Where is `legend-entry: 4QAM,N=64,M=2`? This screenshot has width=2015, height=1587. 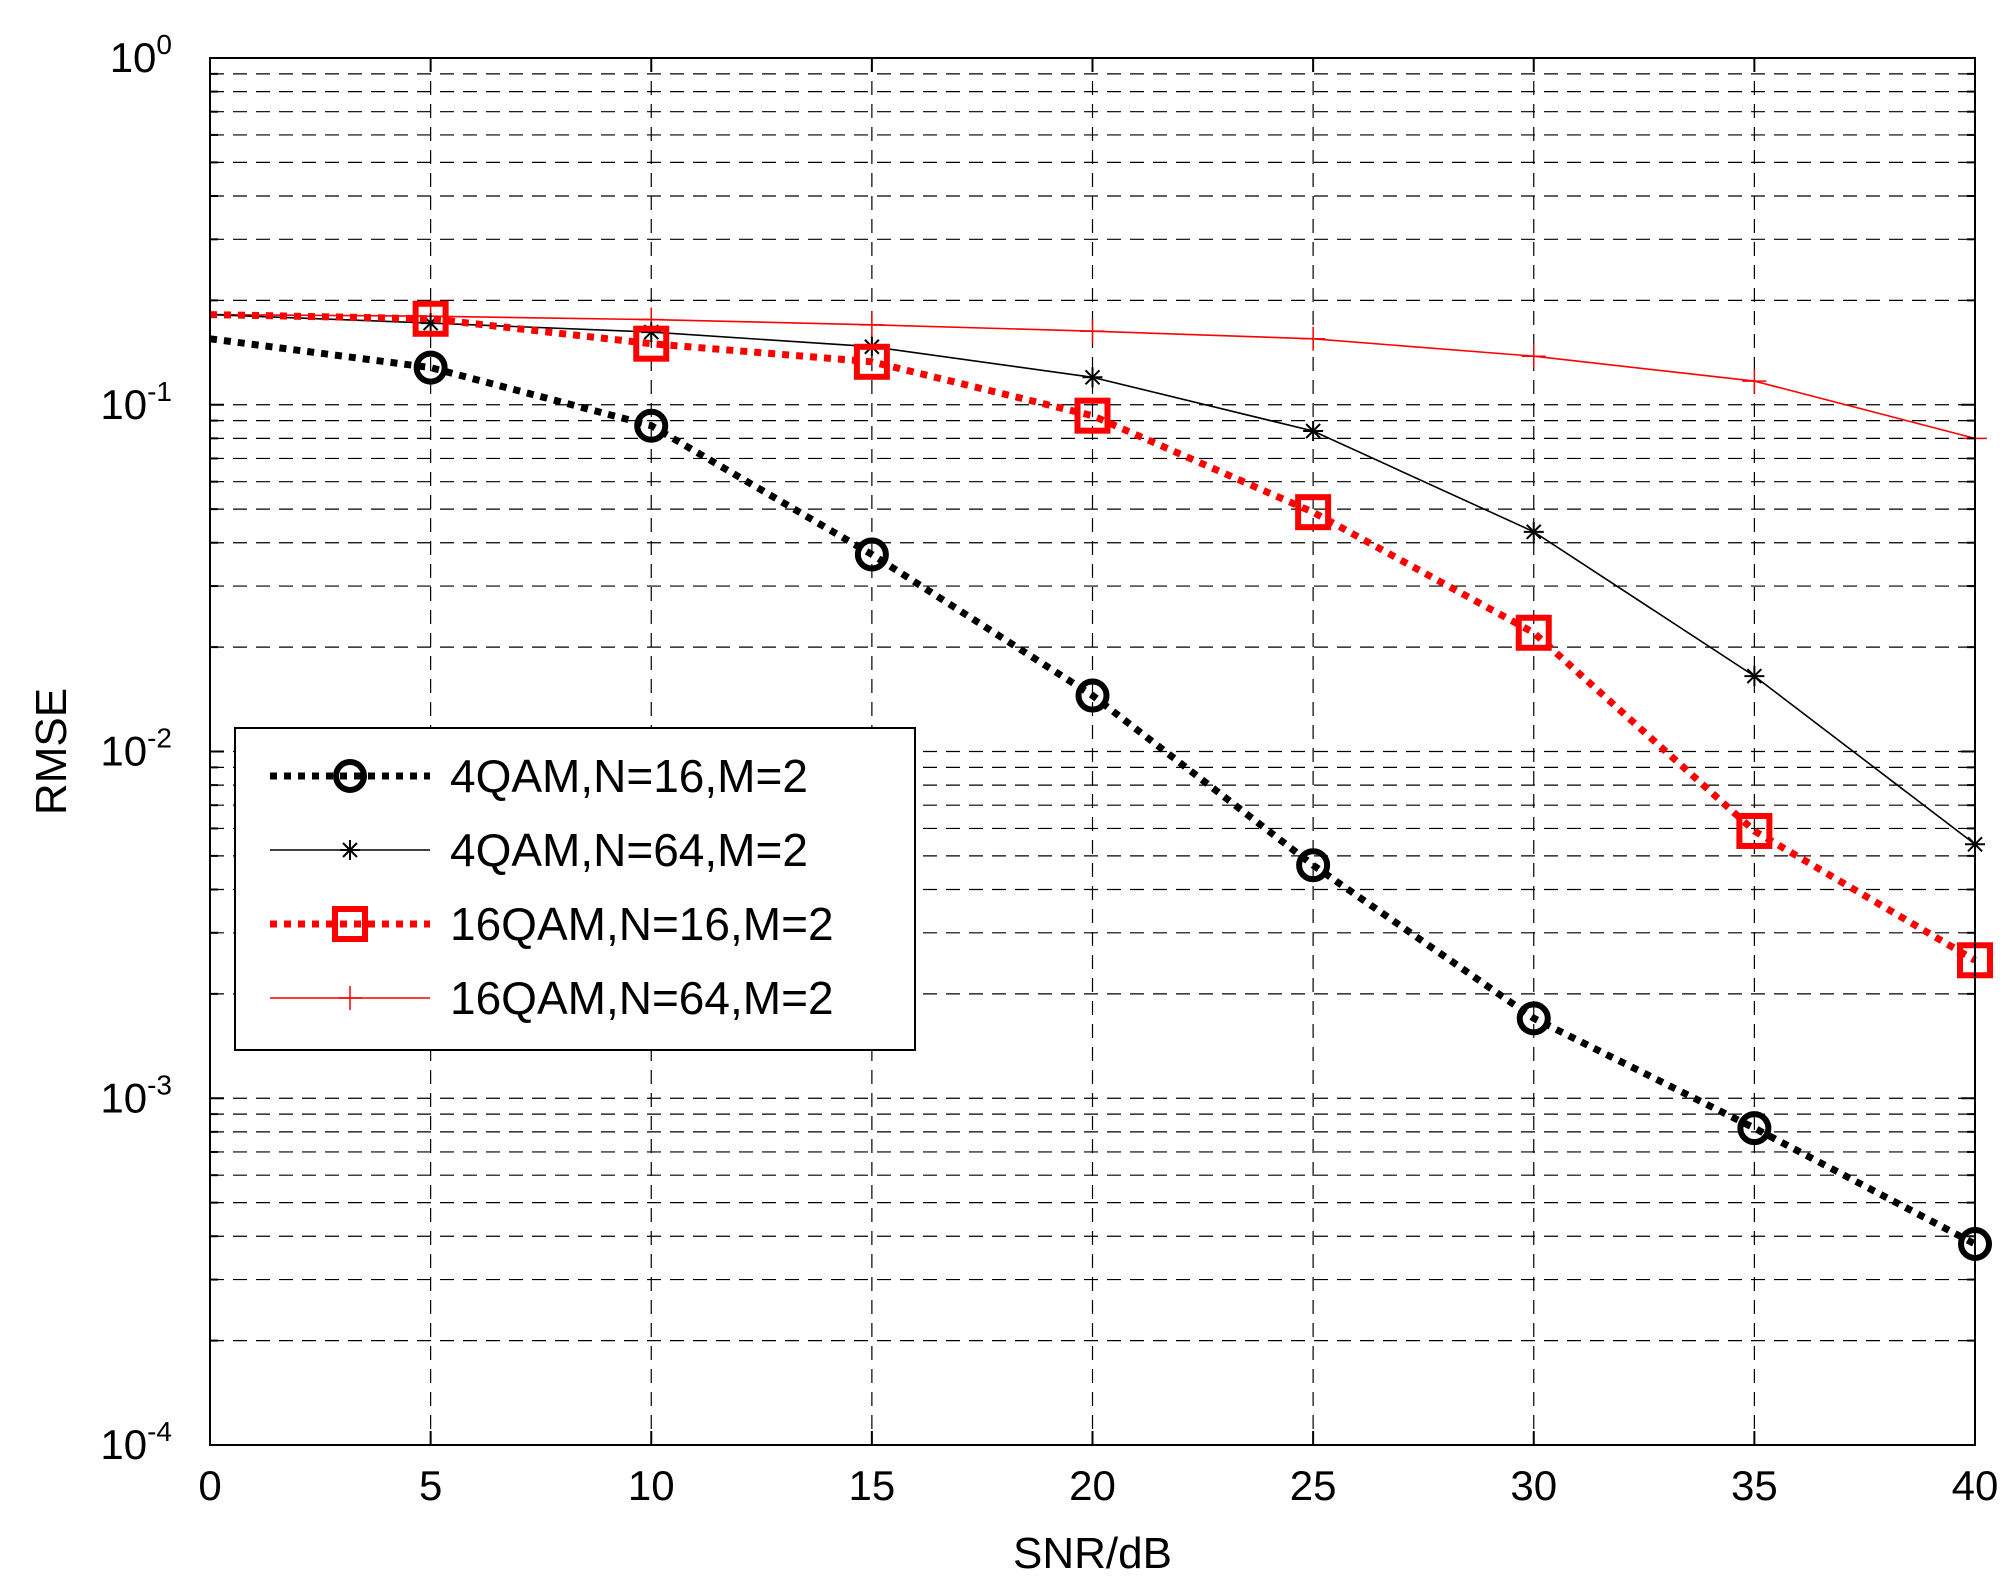 legend-entry: 4QAM,N=64,M=2 is located at coordinates (539, 850).